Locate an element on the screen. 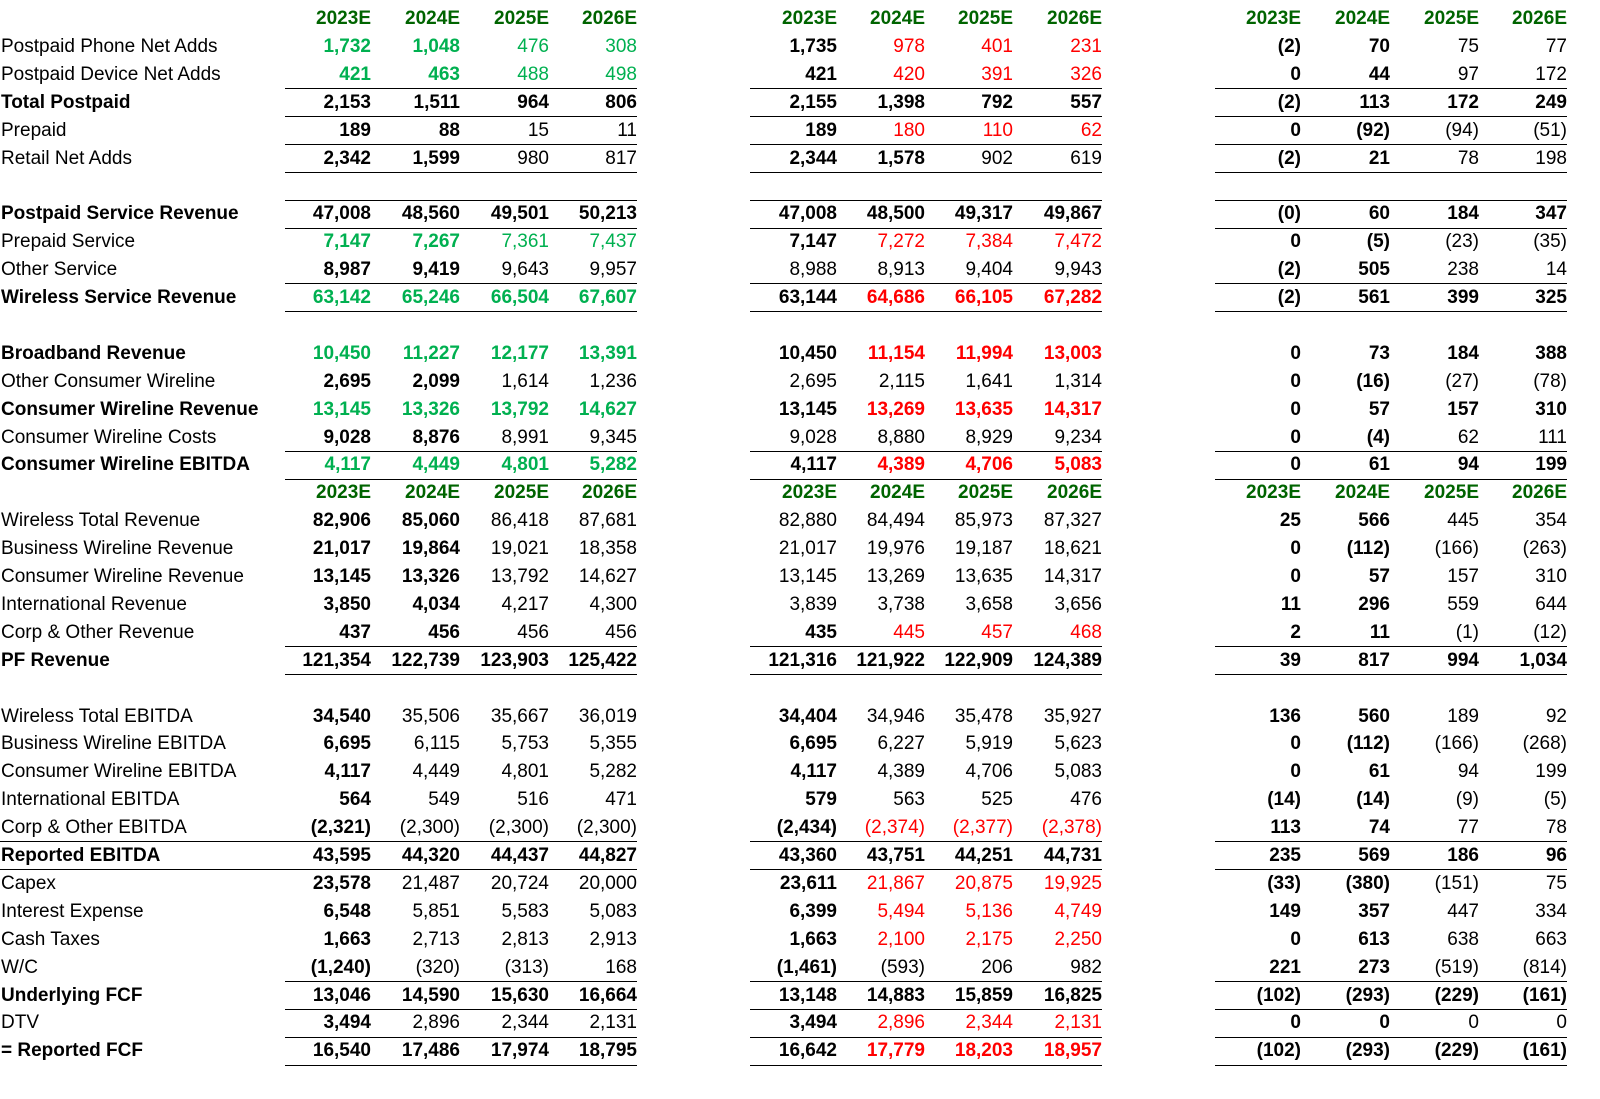 This screenshot has width=1600, height=1099. cell-consensus: 3,658 is located at coordinates (989, 604).